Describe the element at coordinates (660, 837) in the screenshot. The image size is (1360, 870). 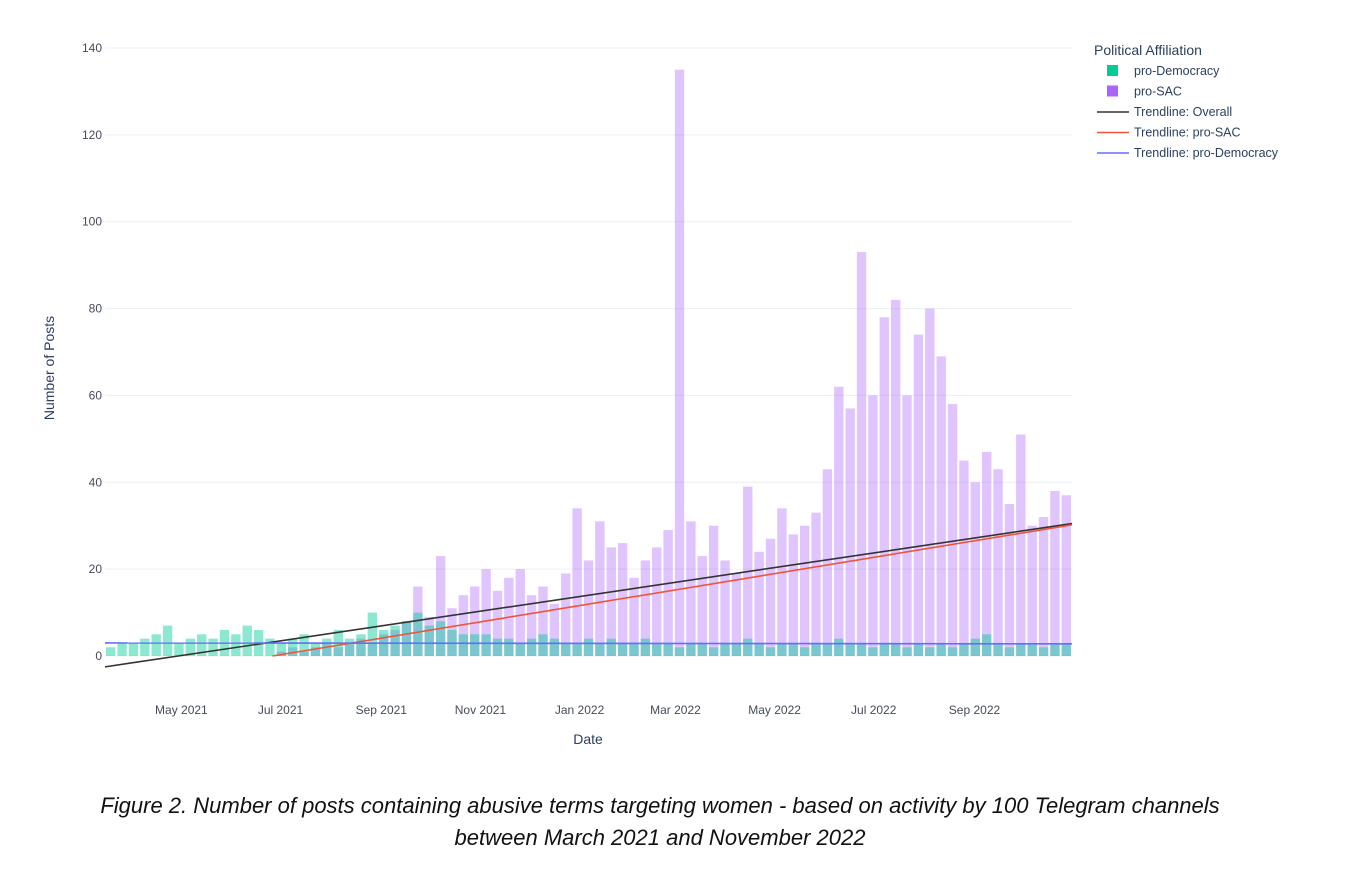
I see `caption-line-2: between March 2021 and November 2022` at that location.